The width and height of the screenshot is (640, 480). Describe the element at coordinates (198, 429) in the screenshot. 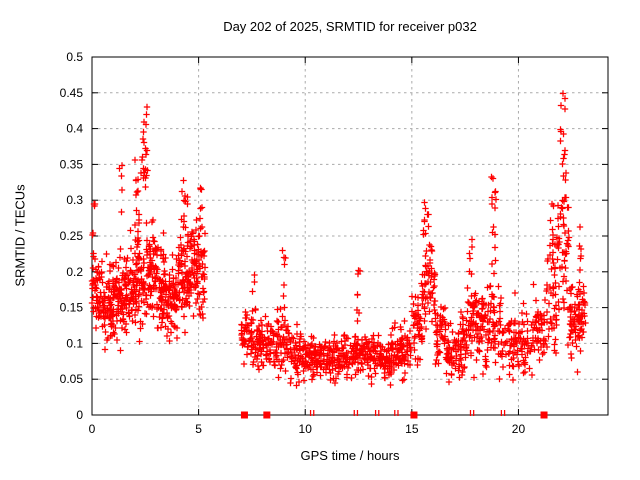

I see `x-tick-label: 5` at that location.